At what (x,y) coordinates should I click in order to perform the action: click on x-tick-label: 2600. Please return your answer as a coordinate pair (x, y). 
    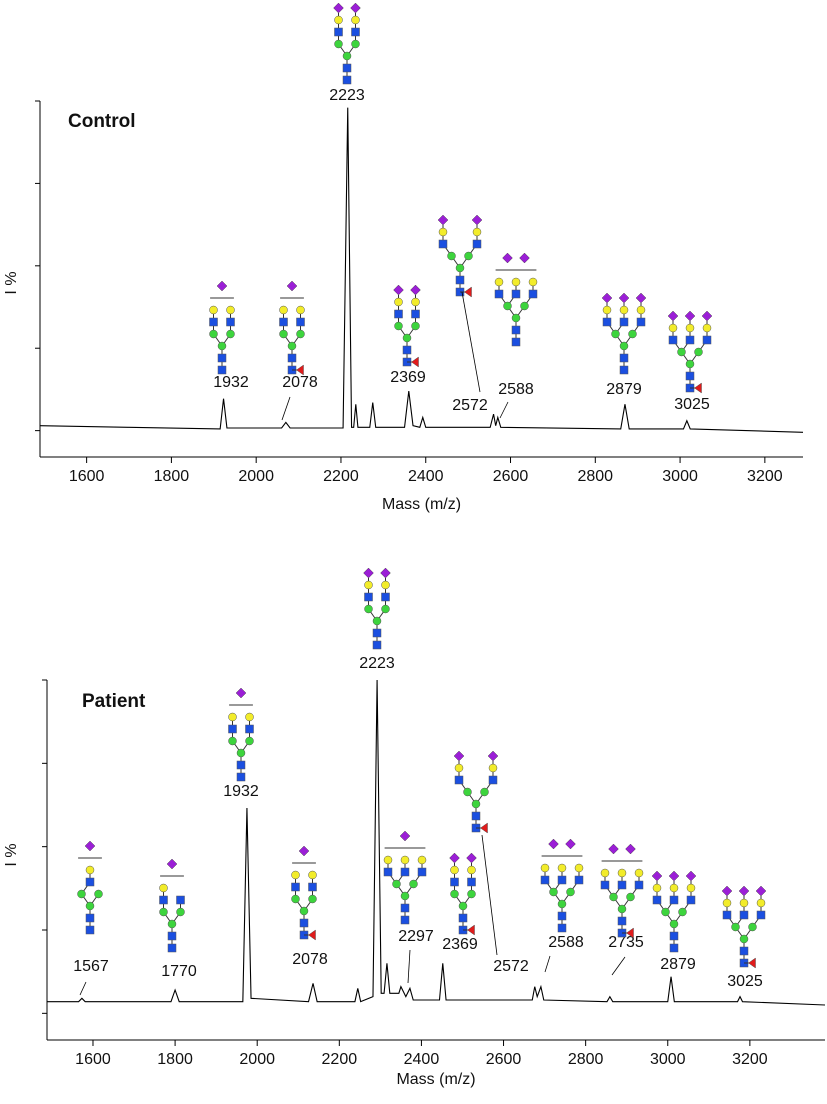
    Looking at the image, I should click on (504, 1059).